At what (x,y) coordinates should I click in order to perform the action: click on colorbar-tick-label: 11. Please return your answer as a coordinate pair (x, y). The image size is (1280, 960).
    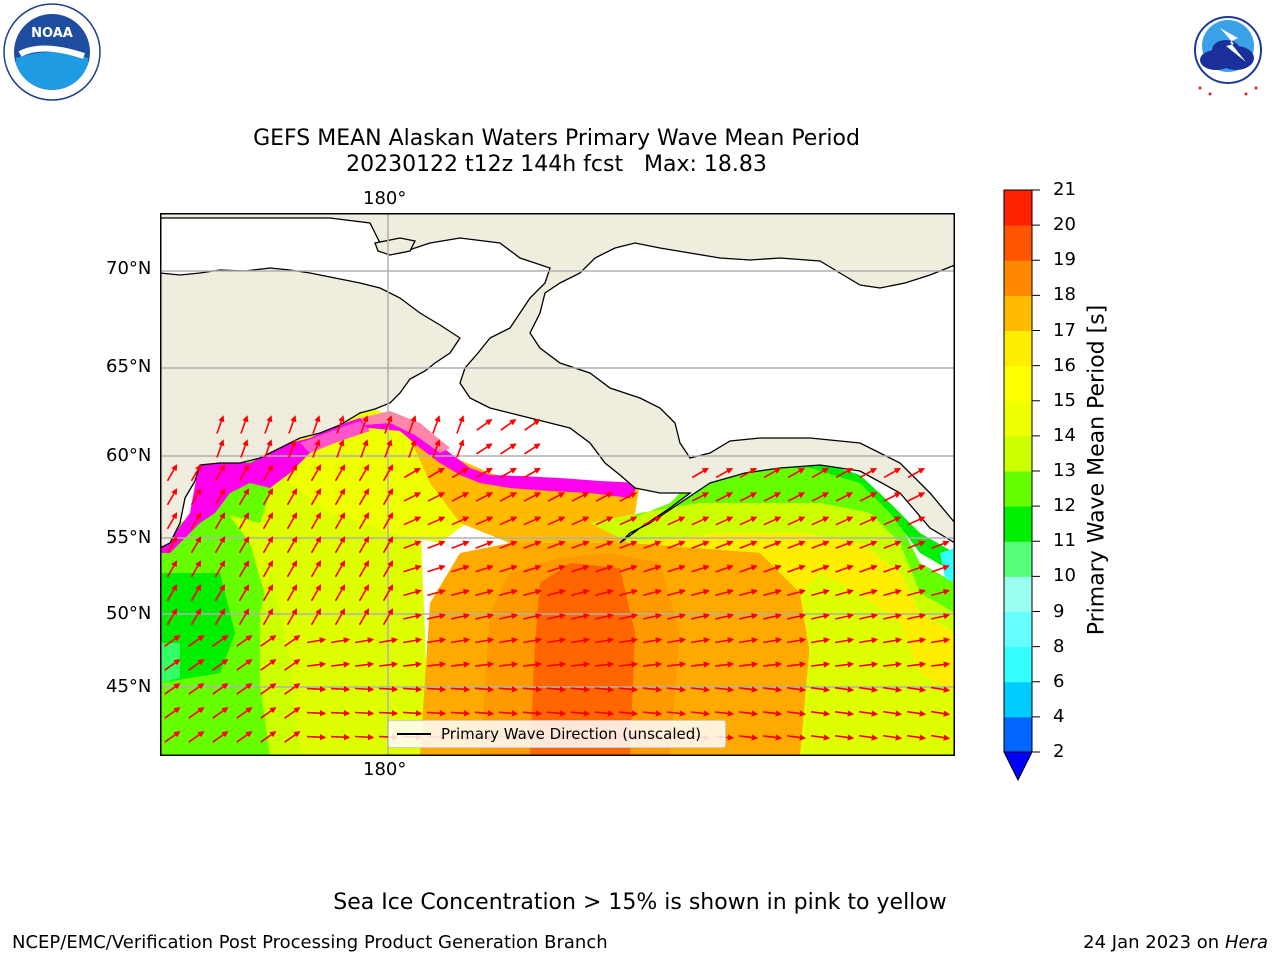
    Looking at the image, I should click on (1064, 541).